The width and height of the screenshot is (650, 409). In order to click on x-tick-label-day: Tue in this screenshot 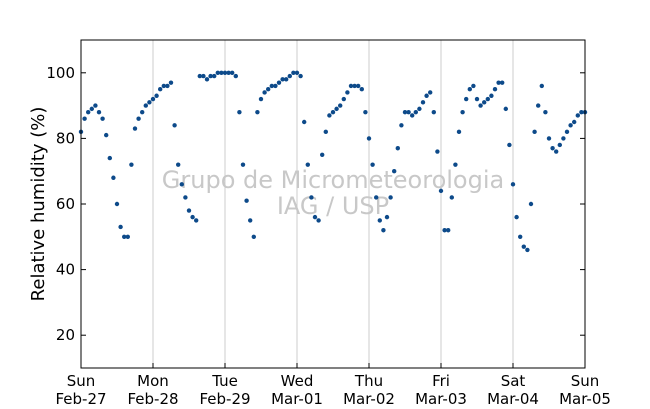, I will do `click(224, 381)`.